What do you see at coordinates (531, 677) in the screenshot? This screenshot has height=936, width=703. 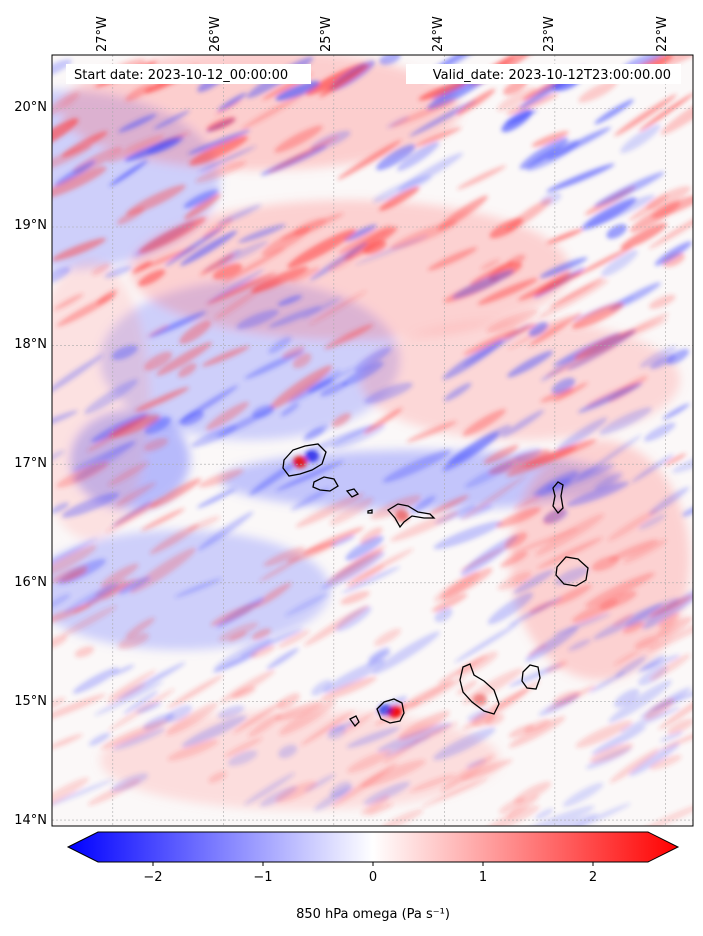 I see `island-maio` at bounding box center [531, 677].